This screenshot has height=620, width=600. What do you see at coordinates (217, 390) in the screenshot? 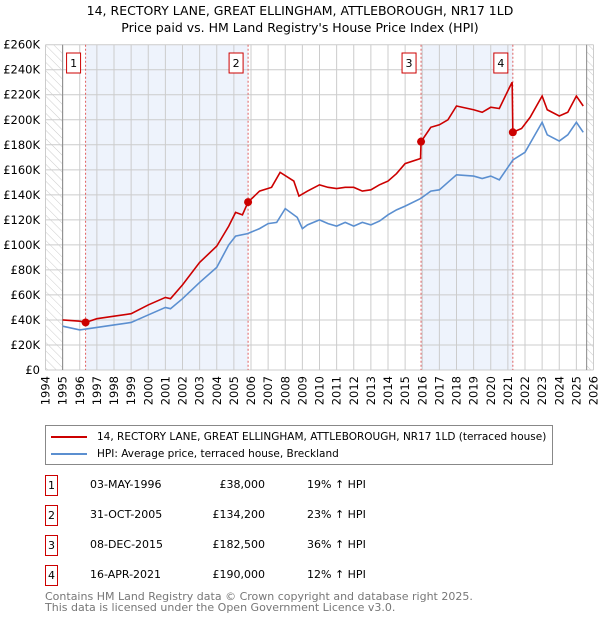
I see `x-tick-label: 2004` at bounding box center [217, 390].